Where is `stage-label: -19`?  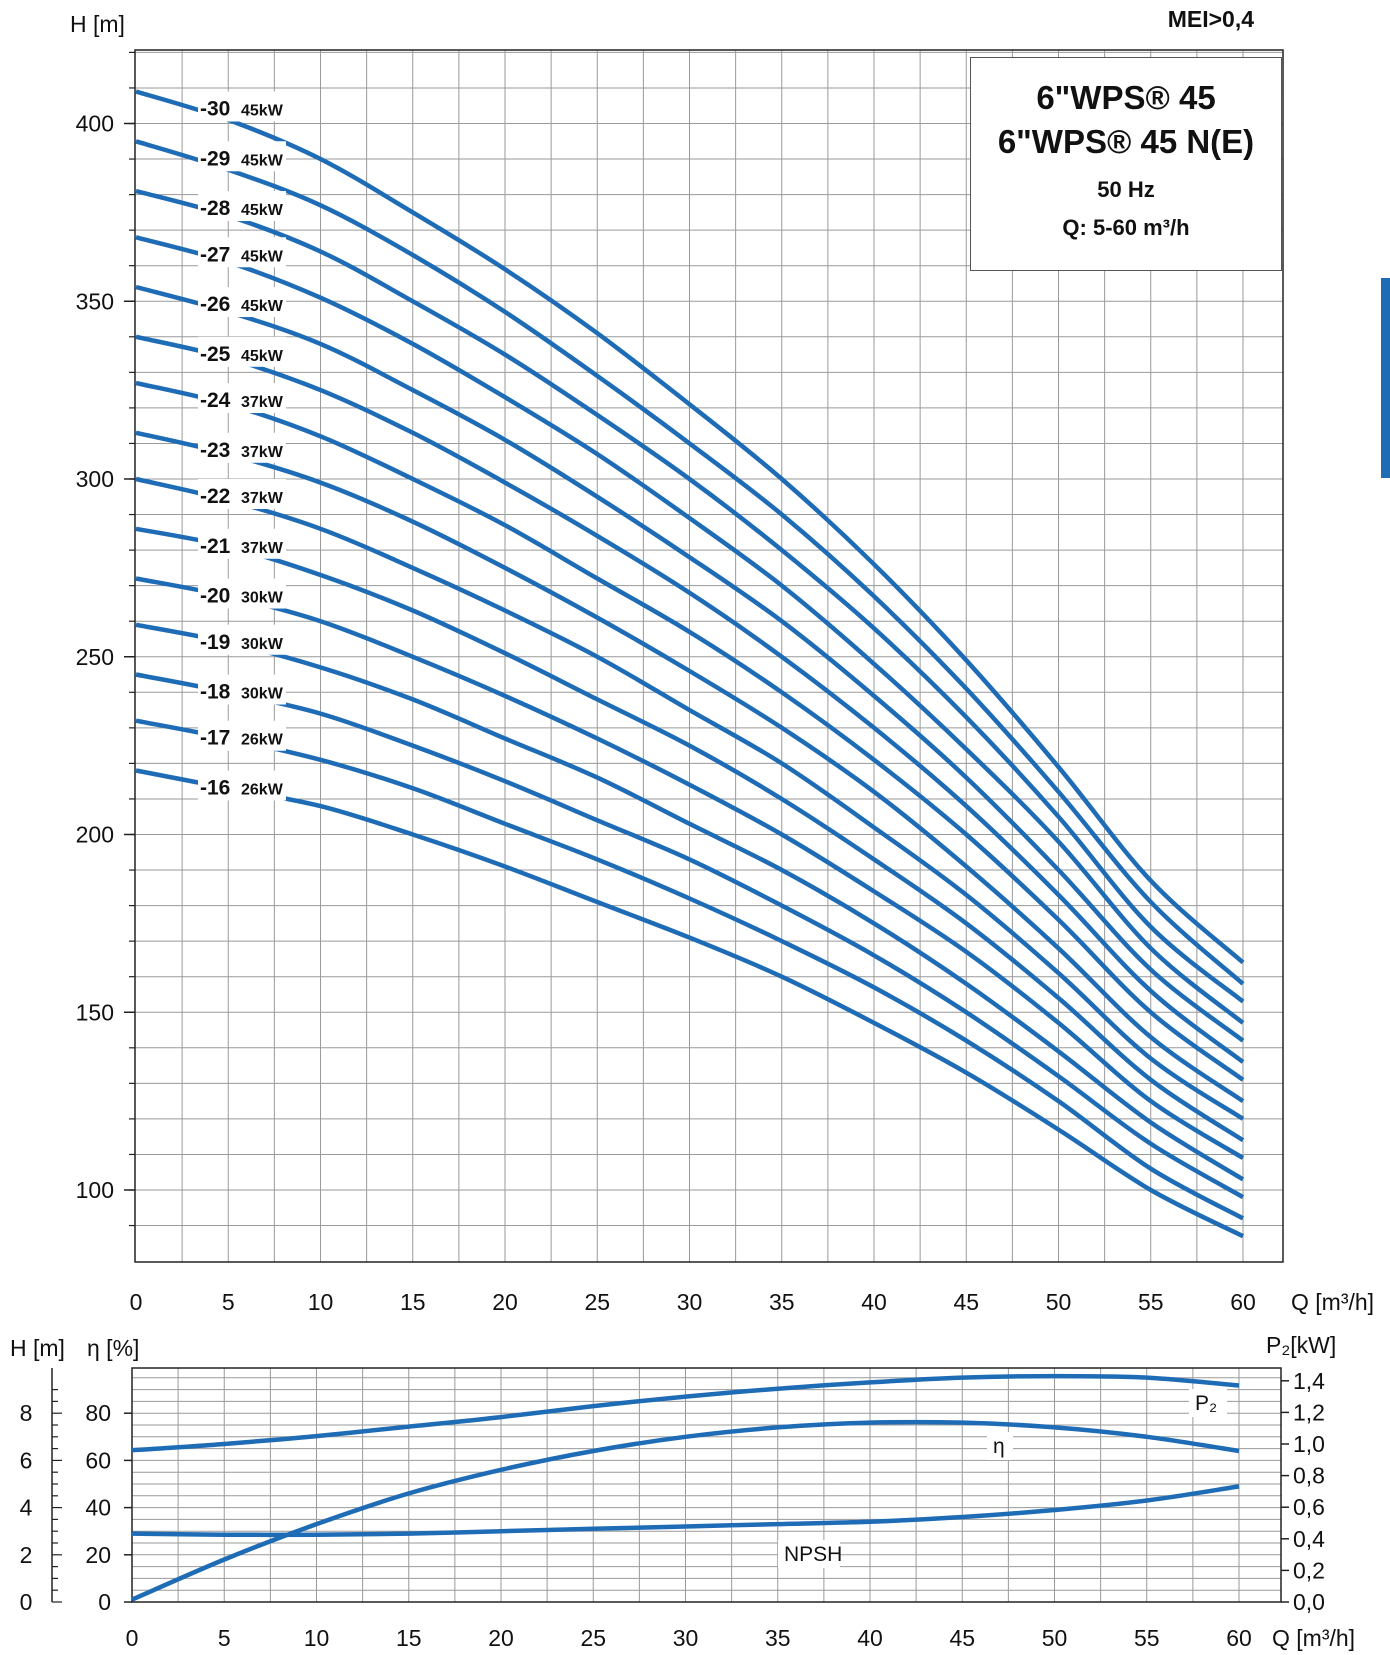 stage-label: -19 is located at coordinates (215, 642).